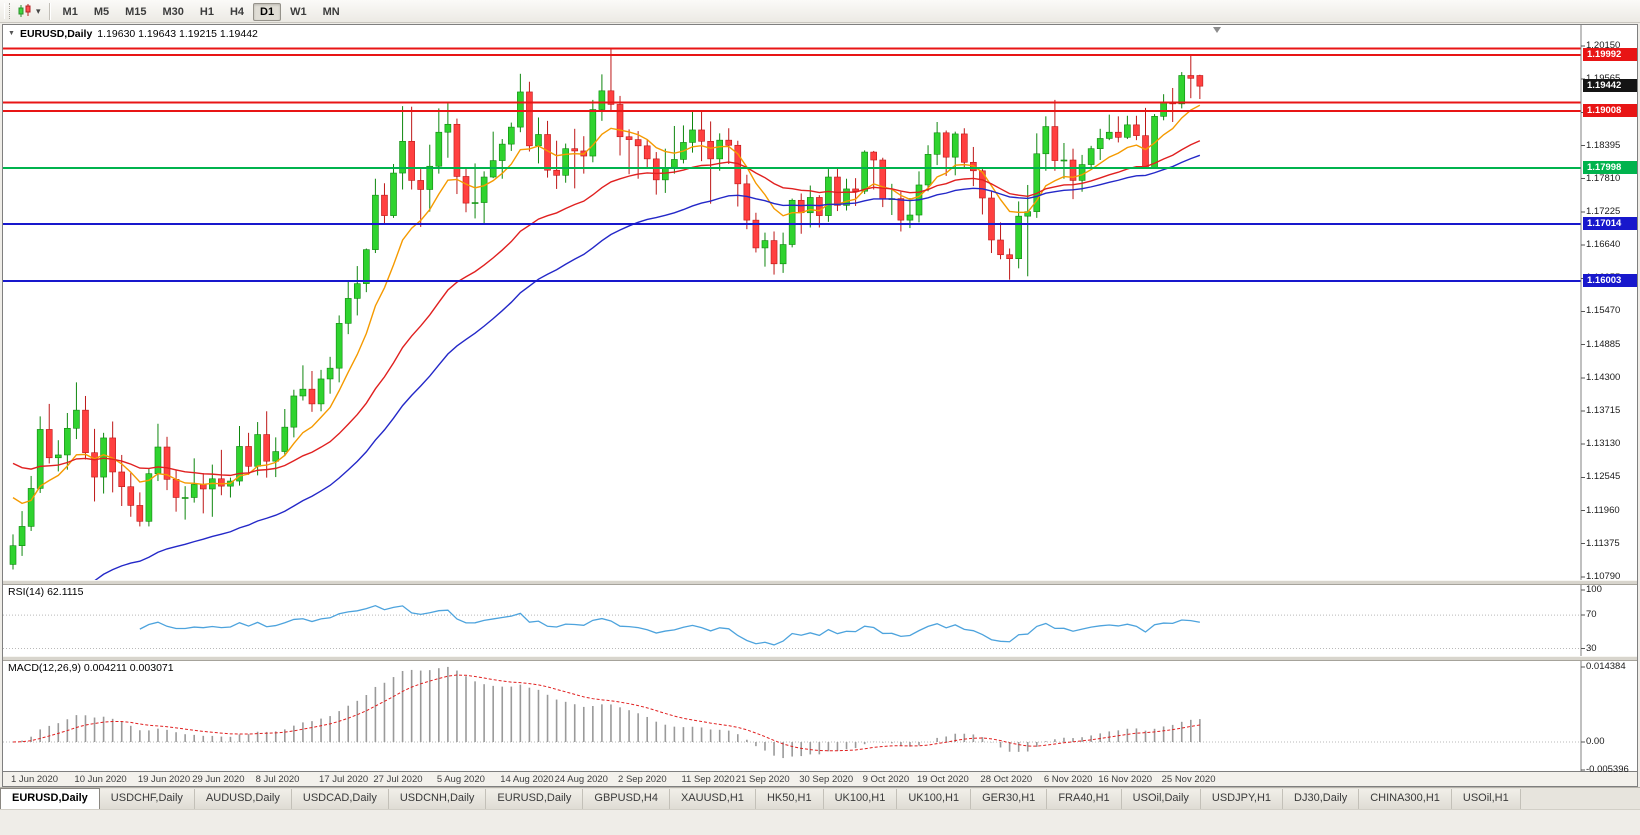 Image resolution: width=1640 pixels, height=835 pixels. What do you see at coordinates (101, 11) in the screenshot?
I see `timeframe-button-m5: M5` at bounding box center [101, 11].